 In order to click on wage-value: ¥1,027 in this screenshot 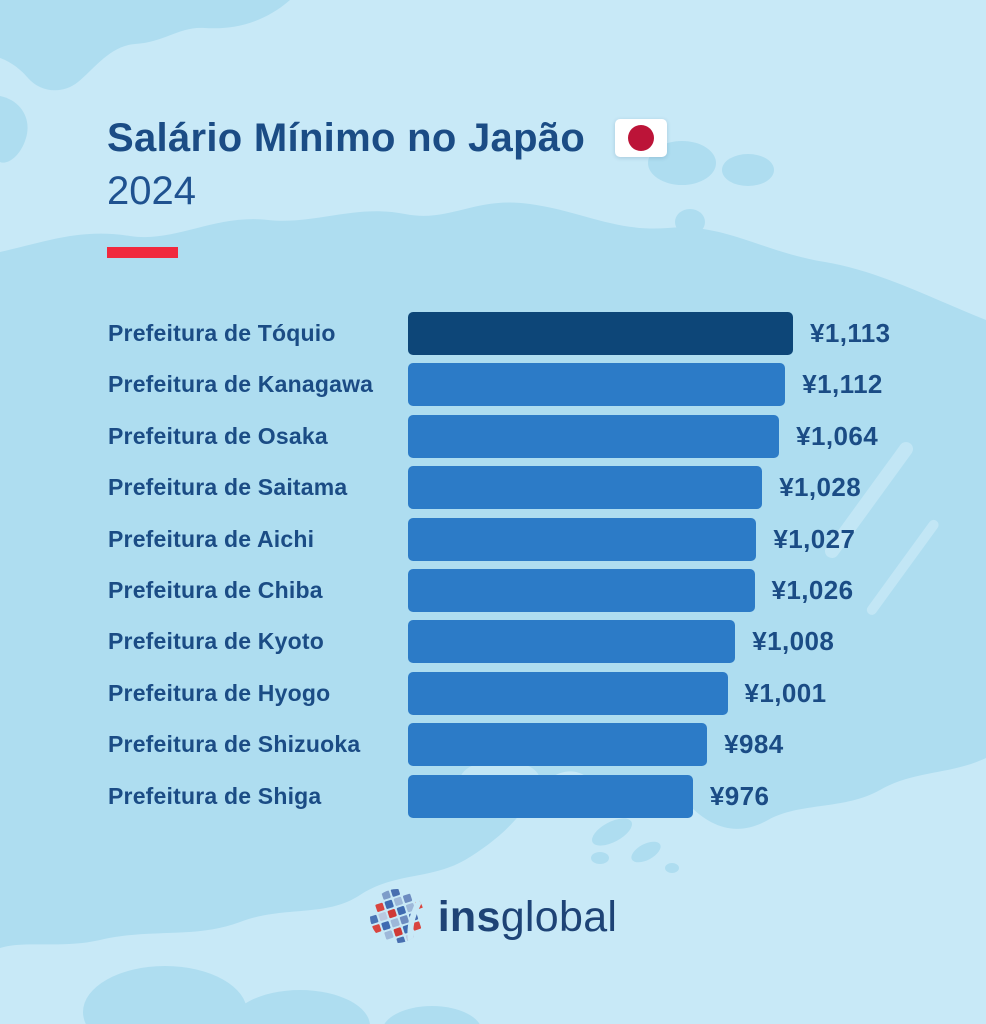, I will do `click(814, 538)`.